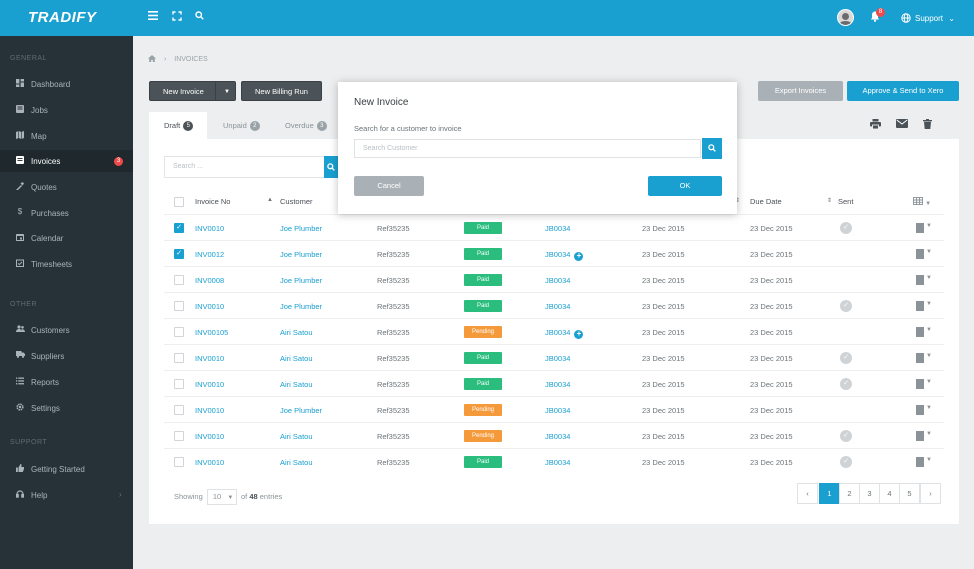 Image resolution: width=974 pixels, height=569 pixels. I want to click on approve-send-xero-button: Approve & Send to Xero, so click(903, 91).